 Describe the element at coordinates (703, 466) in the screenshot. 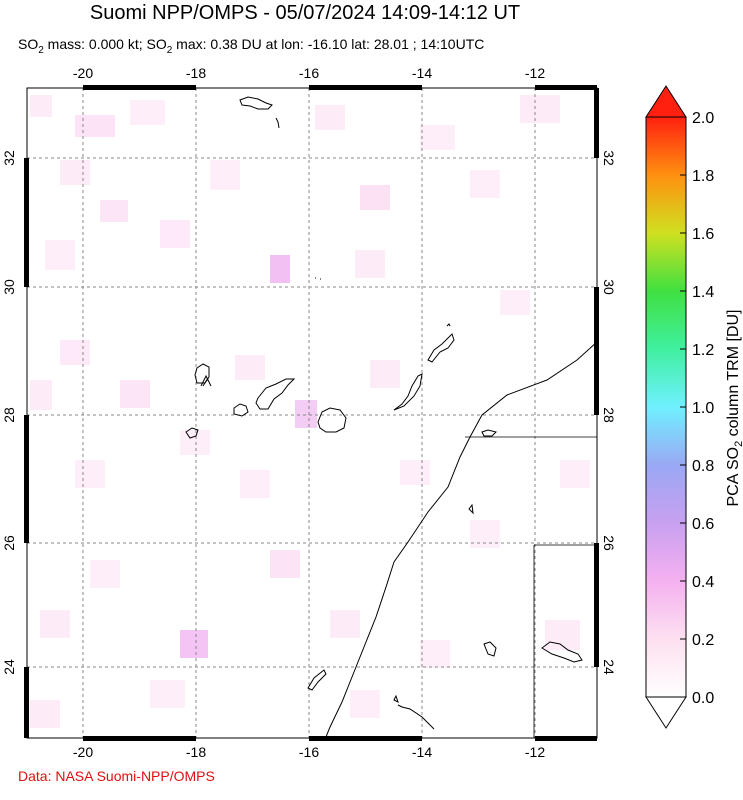

I see `colorbar-tick-label: 0.8` at that location.